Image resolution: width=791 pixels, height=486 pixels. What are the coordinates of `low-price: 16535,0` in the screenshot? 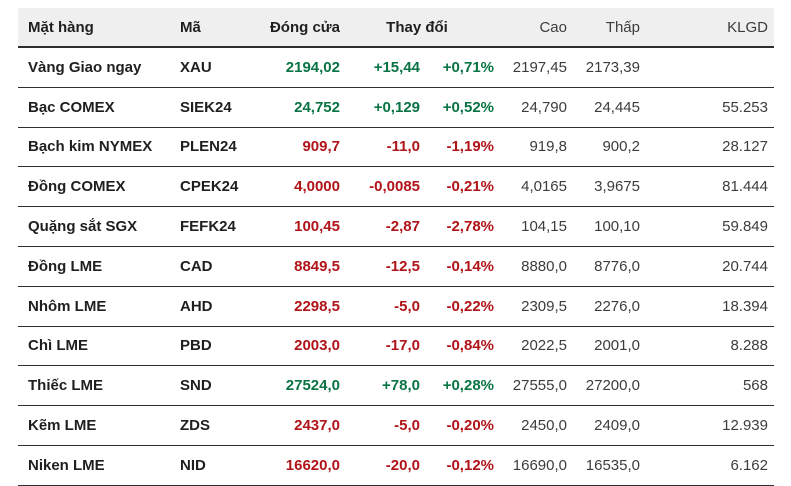 It's located at (612, 465).